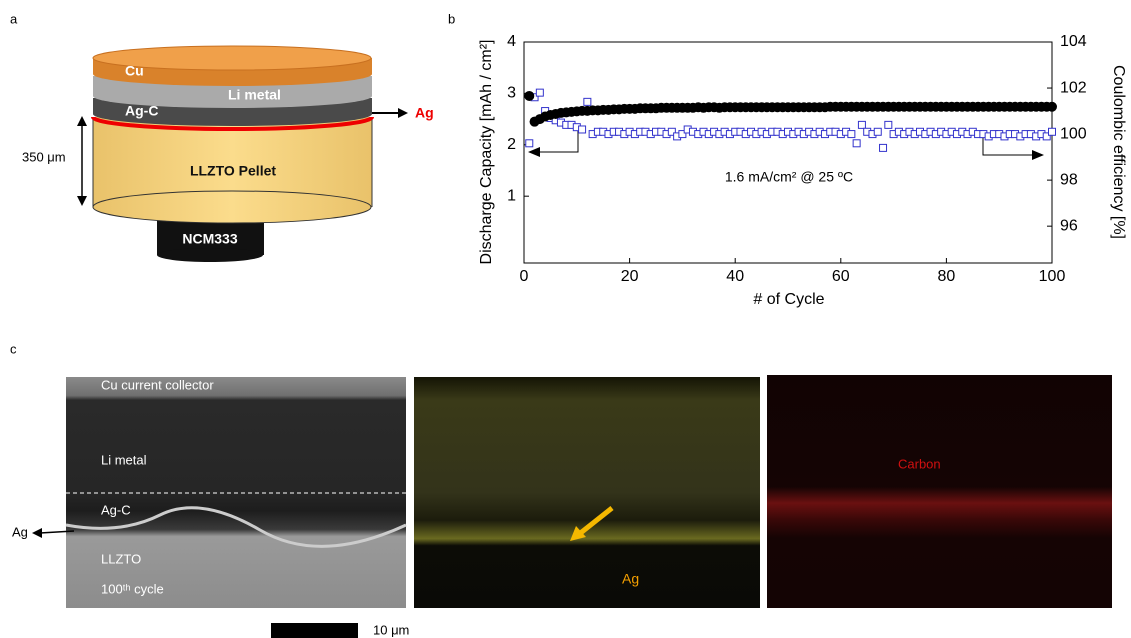 The width and height of the screenshot is (1131, 638). I want to click on x-tick-label: 80, so click(947, 276).